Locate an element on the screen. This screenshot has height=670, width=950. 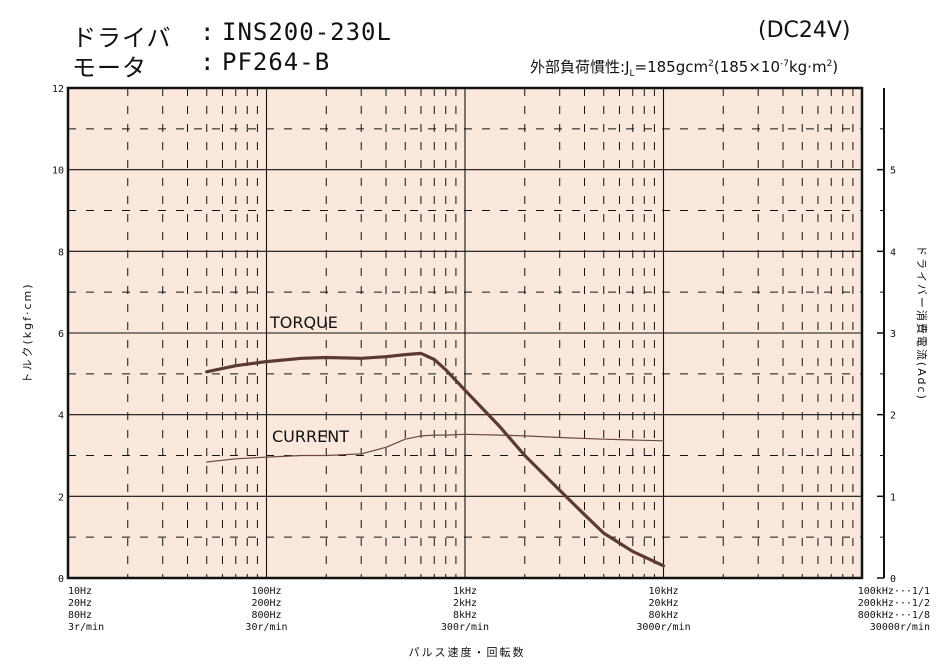
y-tick-label: 2 is located at coordinates (61, 497).